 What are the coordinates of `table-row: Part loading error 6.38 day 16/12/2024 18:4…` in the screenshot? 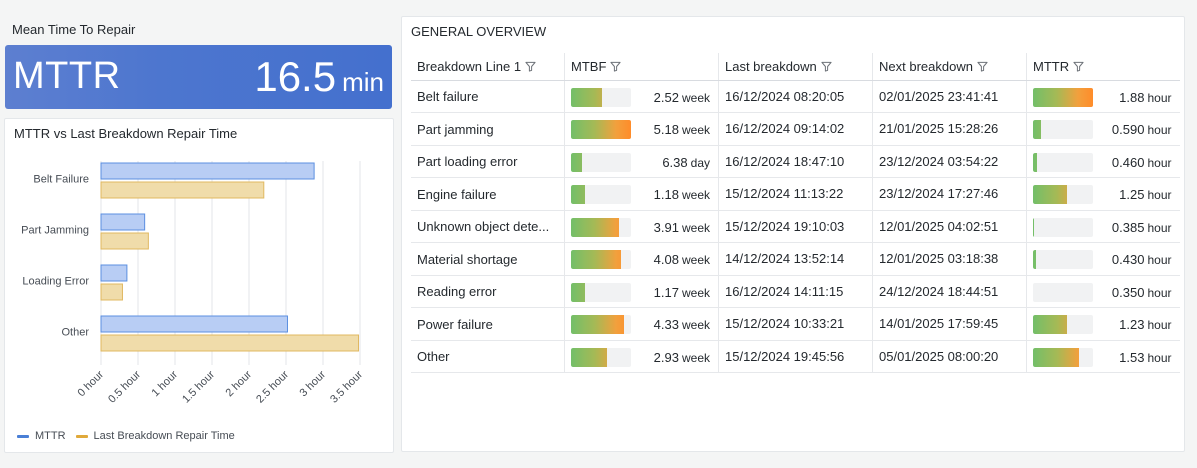 It's located at (795, 161).